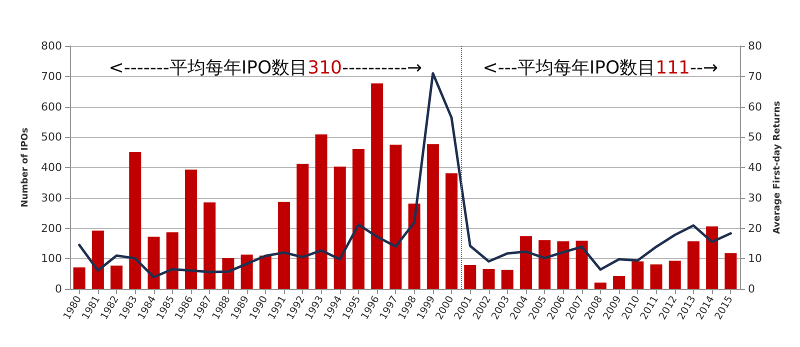 The image size is (800, 347). What do you see at coordinates (755, 259) in the screenshot?
I see `y2-tick-label: 10` at bounding box center [755, 259].